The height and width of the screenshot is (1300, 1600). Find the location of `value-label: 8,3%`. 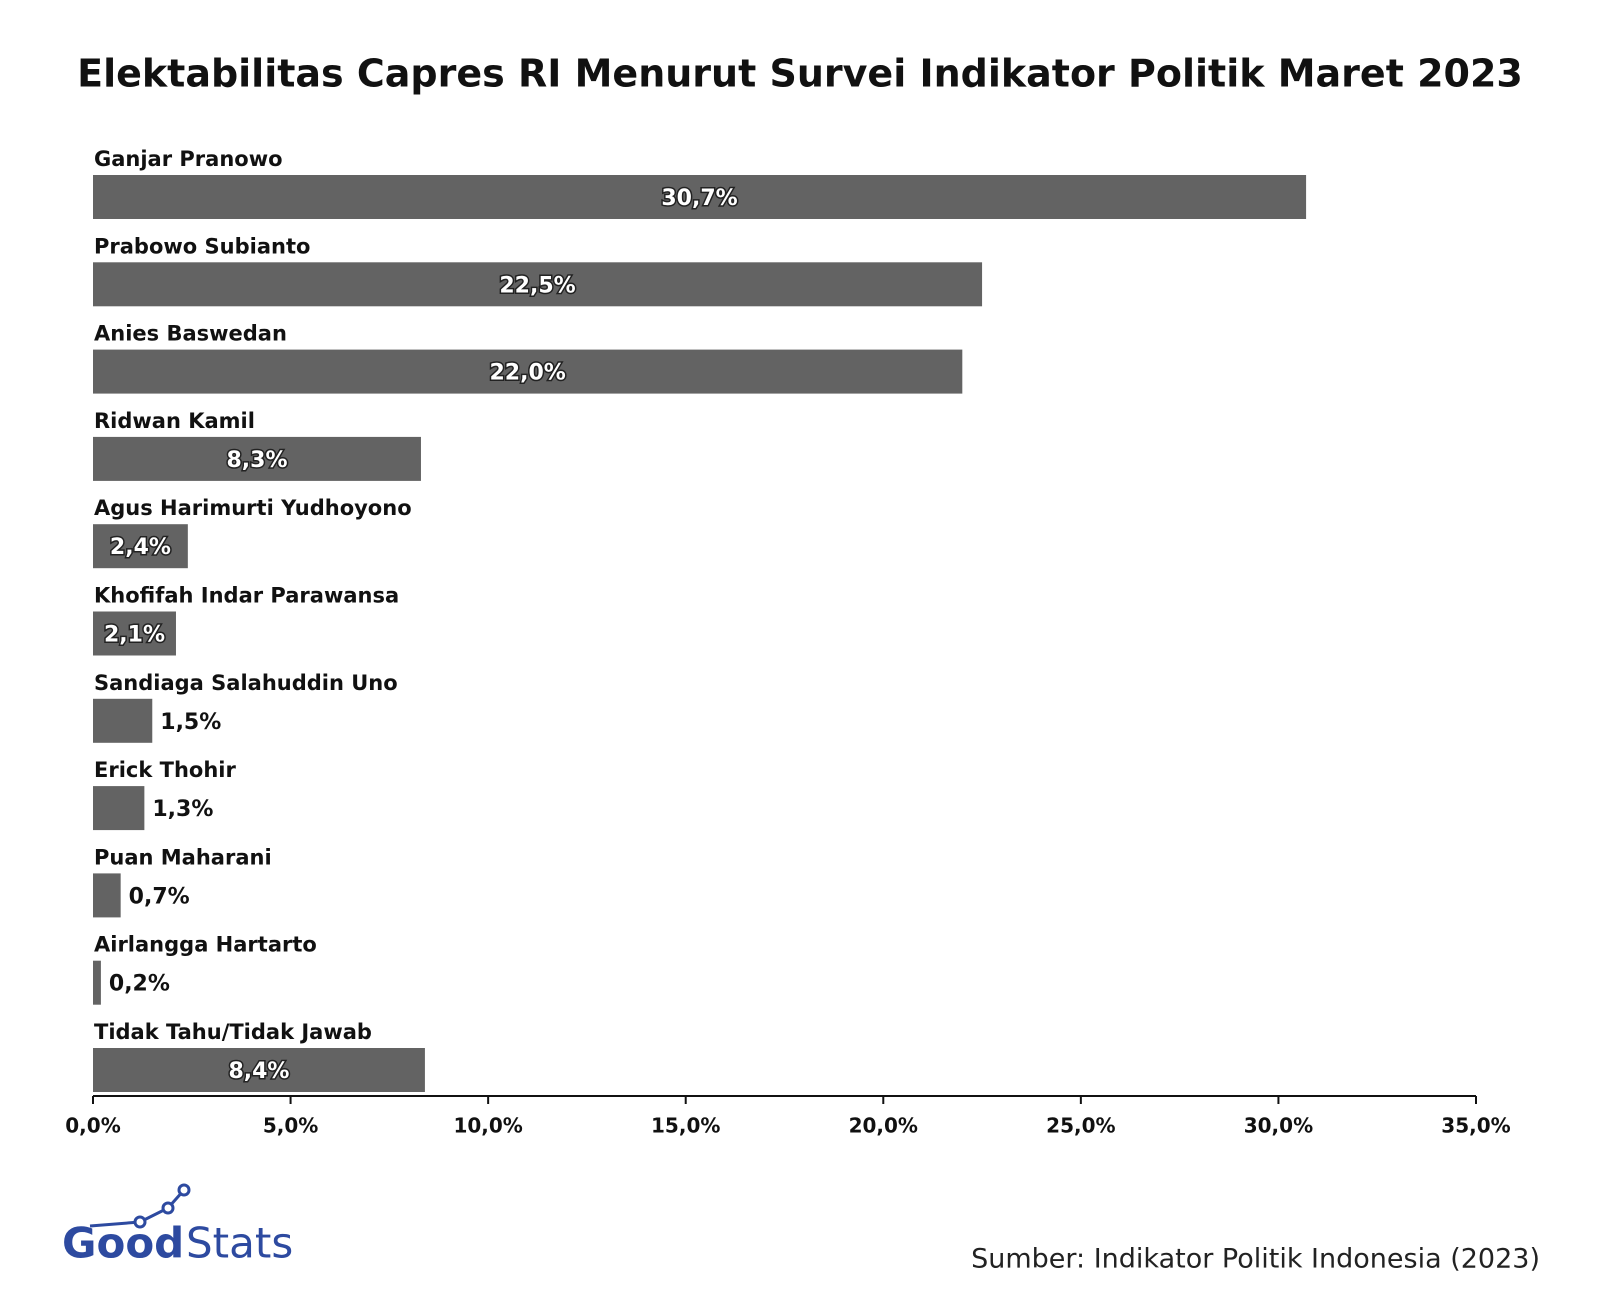

value-label: 8,3% is located at coordinates (256, 460).